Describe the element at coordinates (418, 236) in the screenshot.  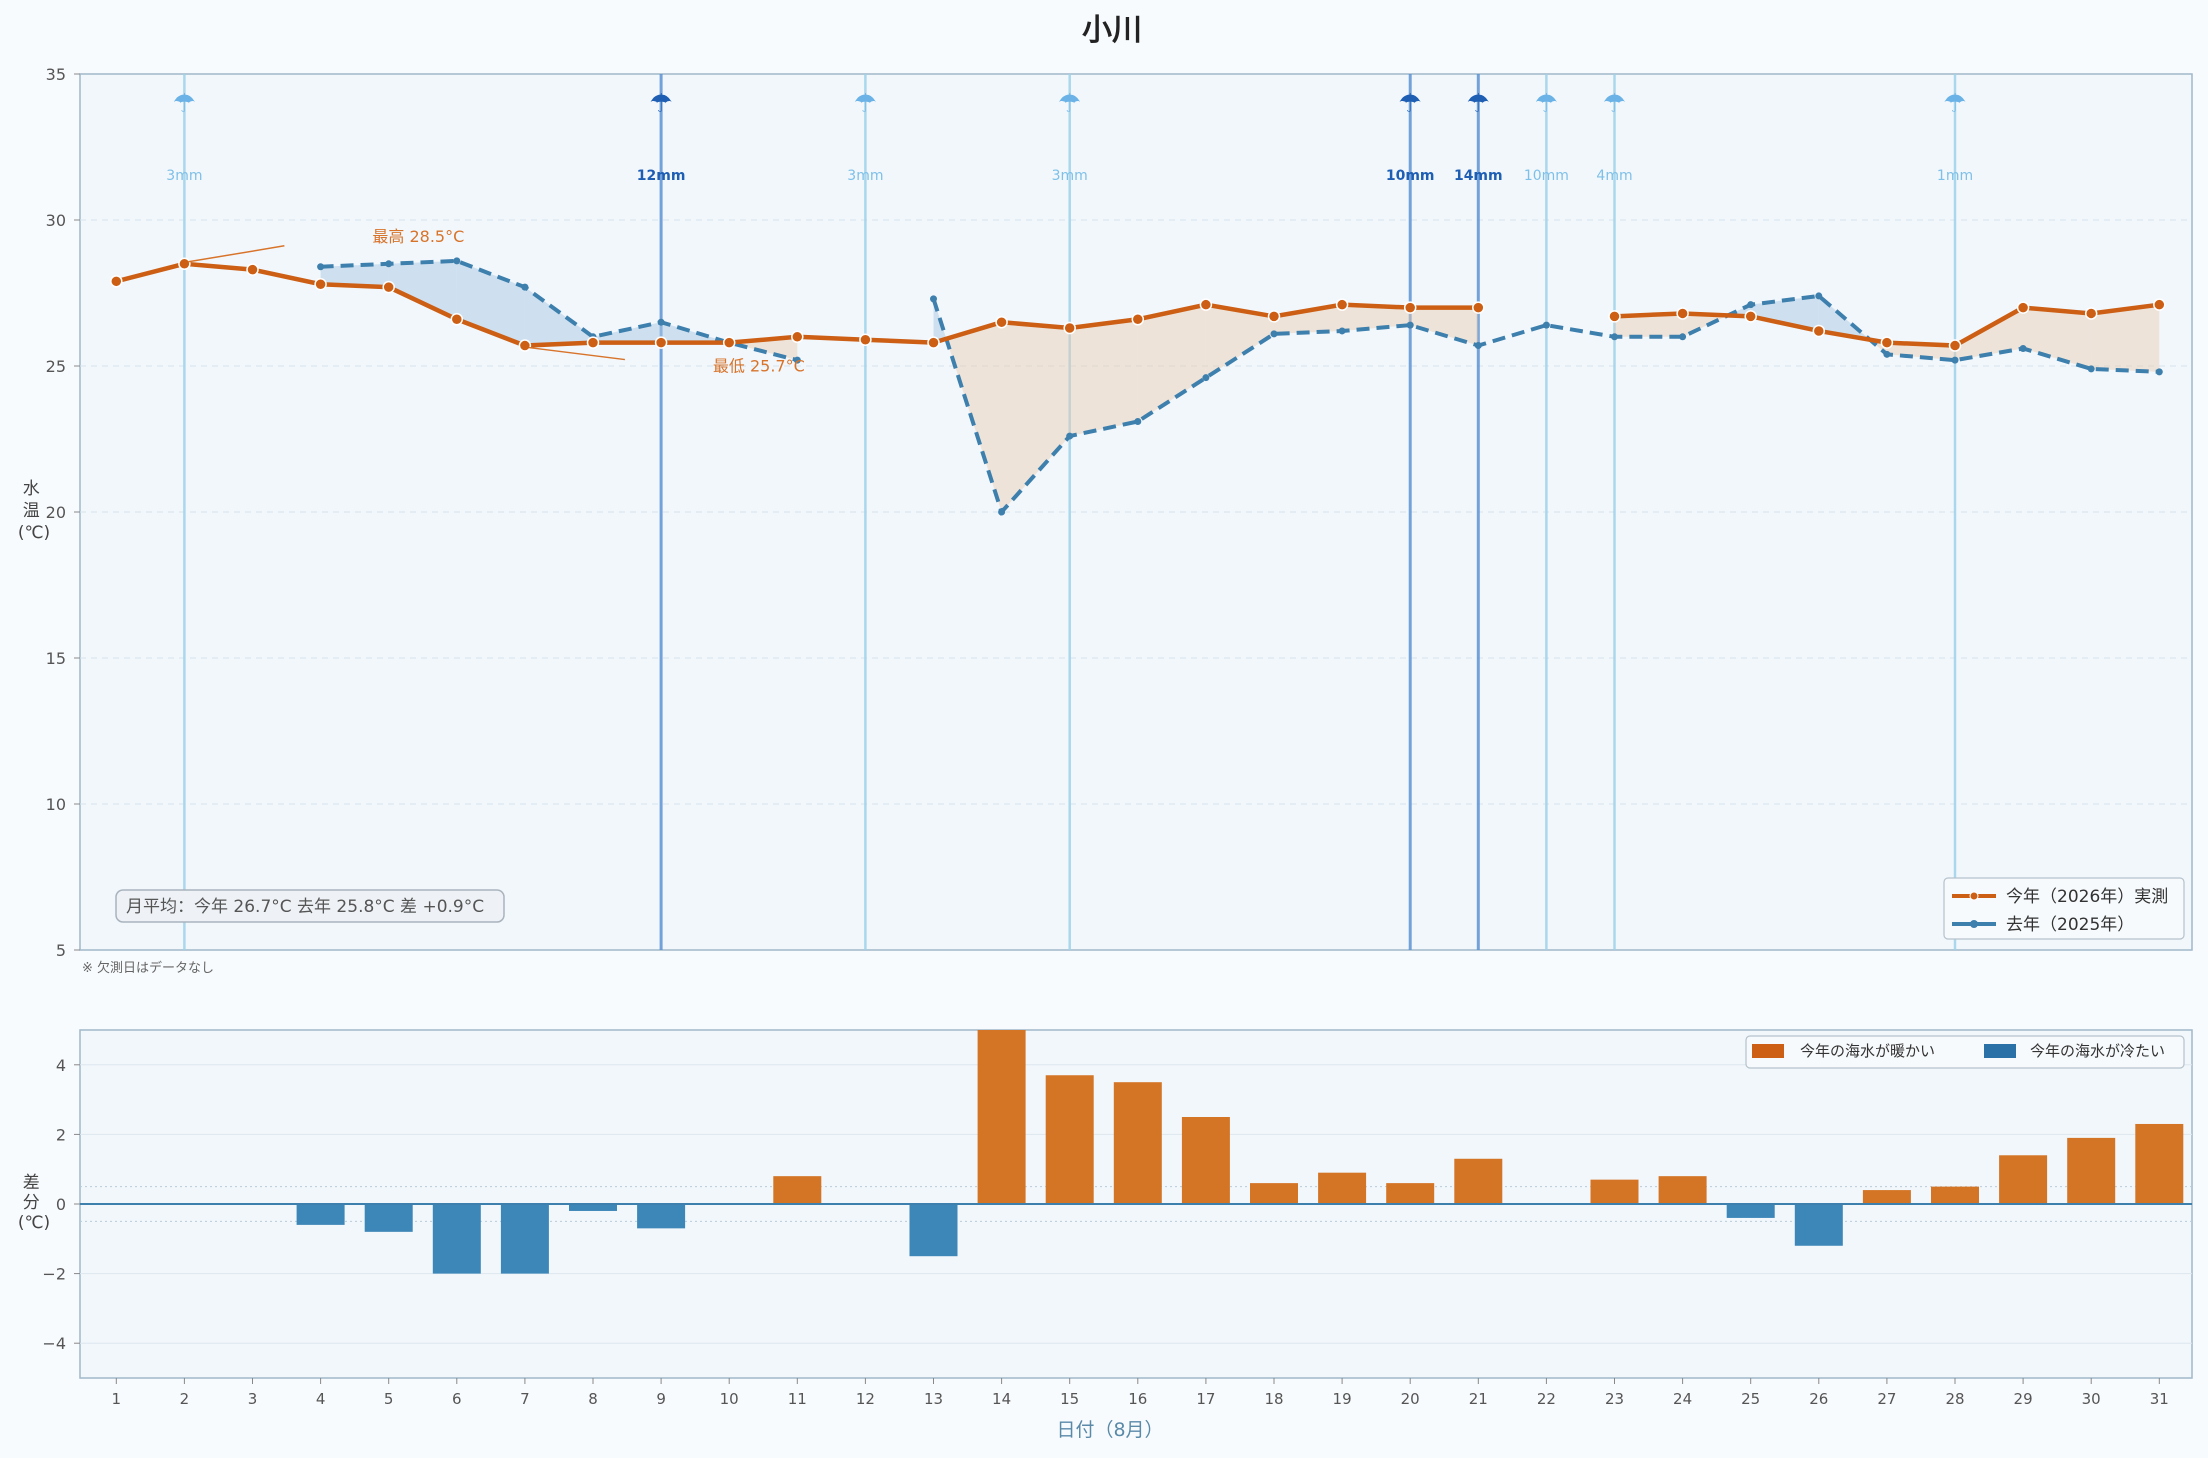
I see `annotation-label: 最高 28.5°C` at that location.